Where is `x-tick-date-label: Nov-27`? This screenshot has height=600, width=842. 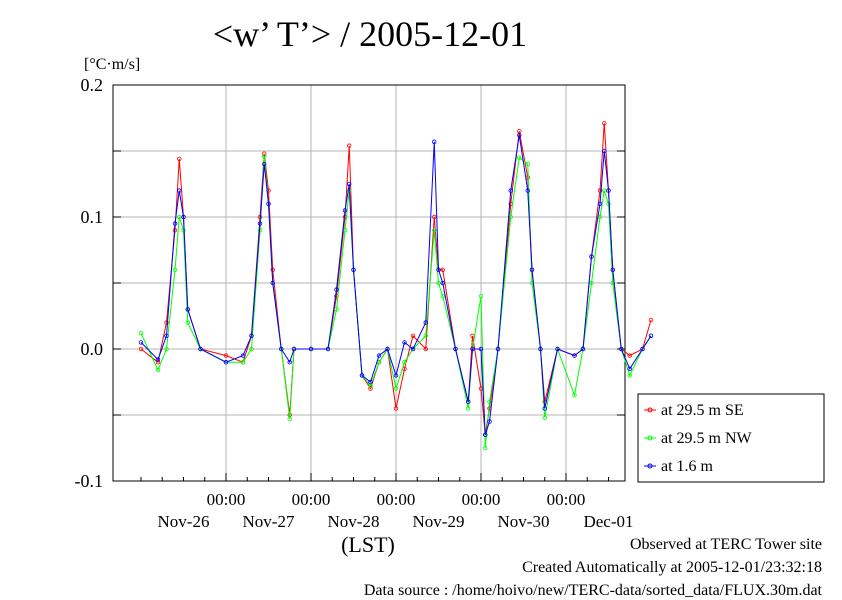
x-tick-date-label: Nov-27 is located at coordinates (269, 521).